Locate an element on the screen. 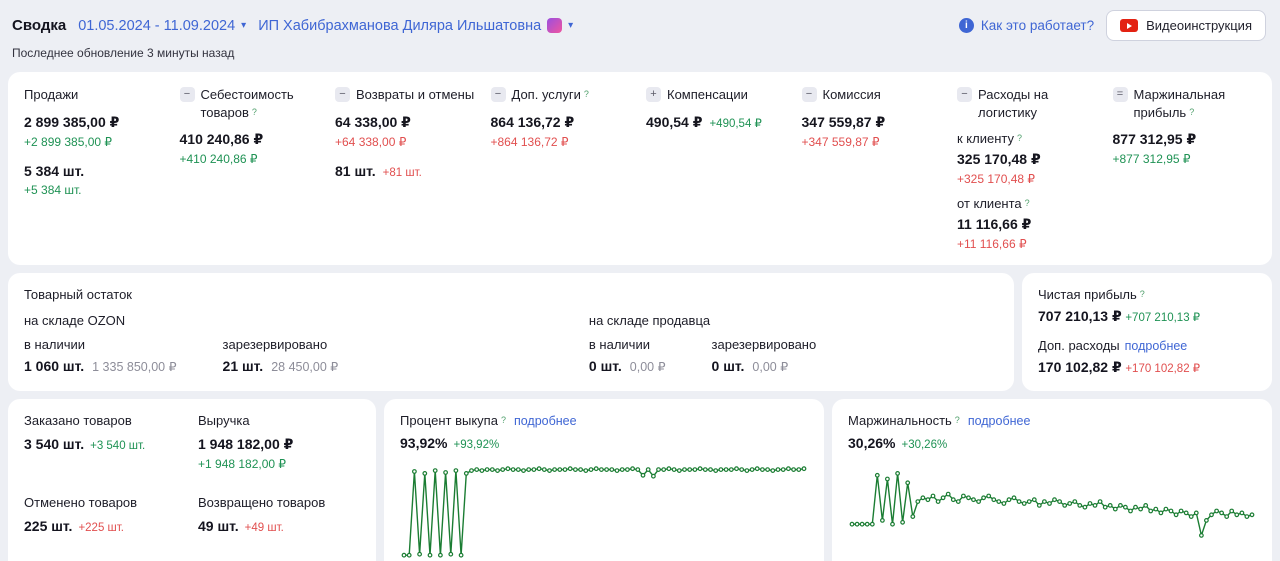  youtube-icon is located at coordinates (1129, 25).